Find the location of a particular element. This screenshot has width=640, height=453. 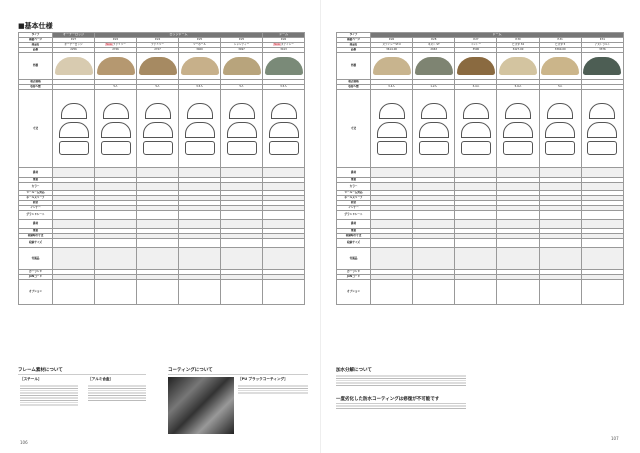

product-code: 3497 is located at coordinates (241, 50).